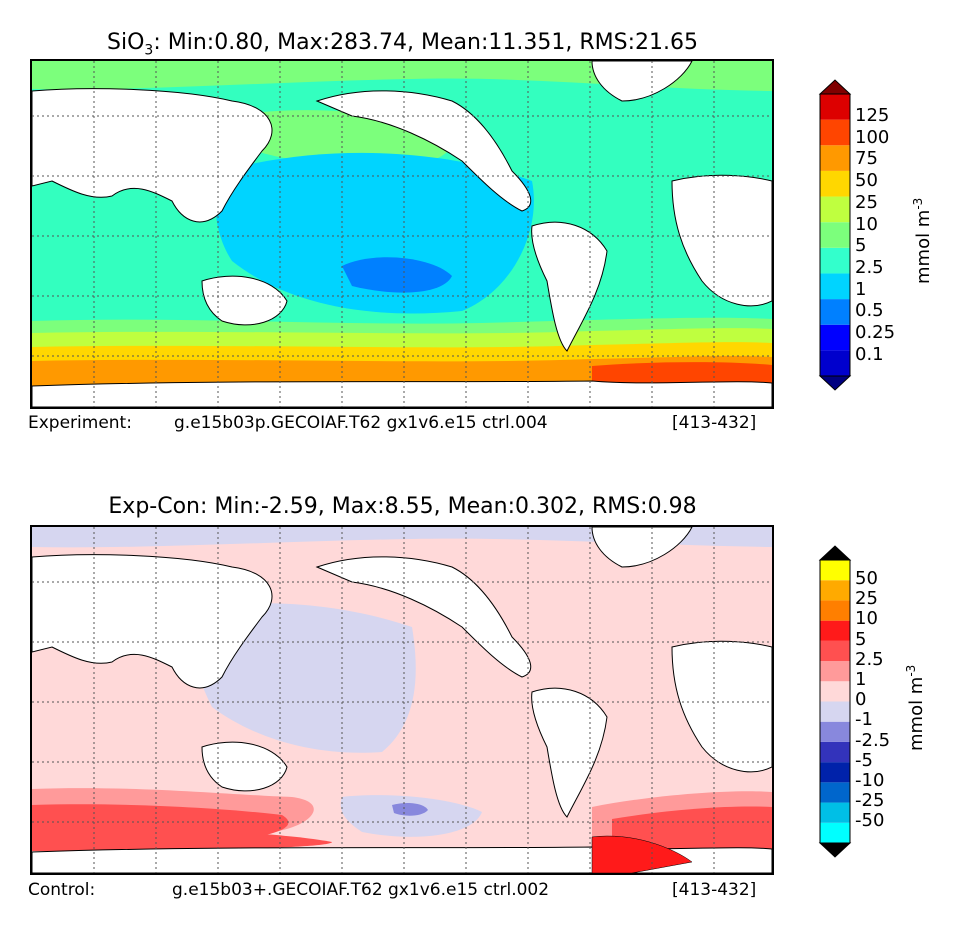 This screenshot has height=931, width=963. I want to click on bottom-colorbar-tick-label: 10, so click(866, 619).